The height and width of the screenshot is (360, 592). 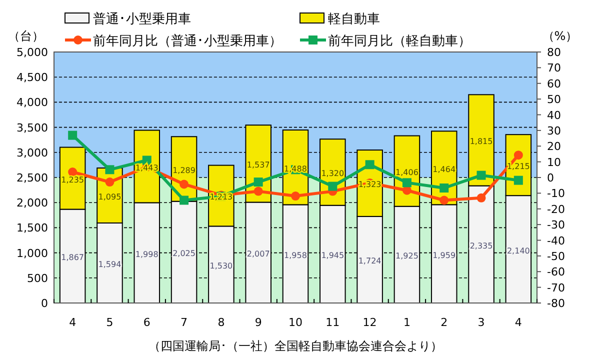 I want to click on x-tick-label: 2, so click(x=444, y=322).